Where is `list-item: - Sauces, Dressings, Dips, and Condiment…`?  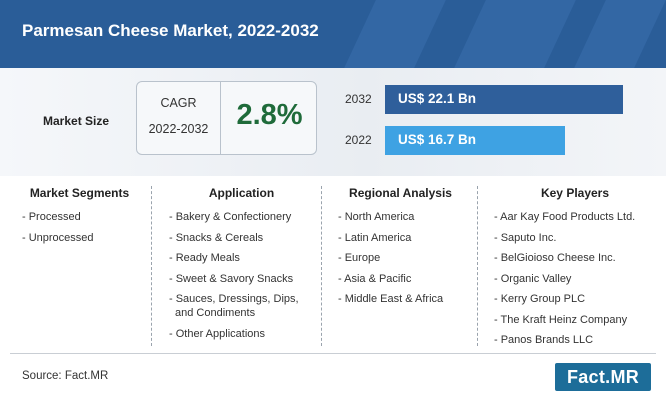
list-item: - Sauces, Dressings, Dips, and Condiment… is located at coordinates (234, 306).